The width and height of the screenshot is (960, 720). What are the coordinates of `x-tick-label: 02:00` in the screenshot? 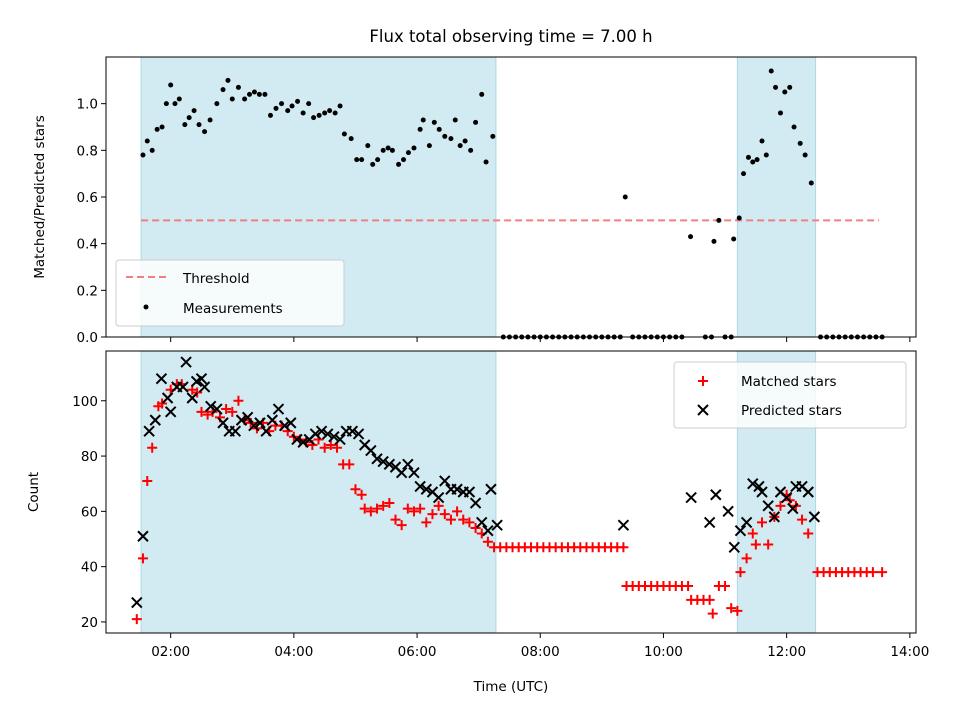 It's located at (170, 652).